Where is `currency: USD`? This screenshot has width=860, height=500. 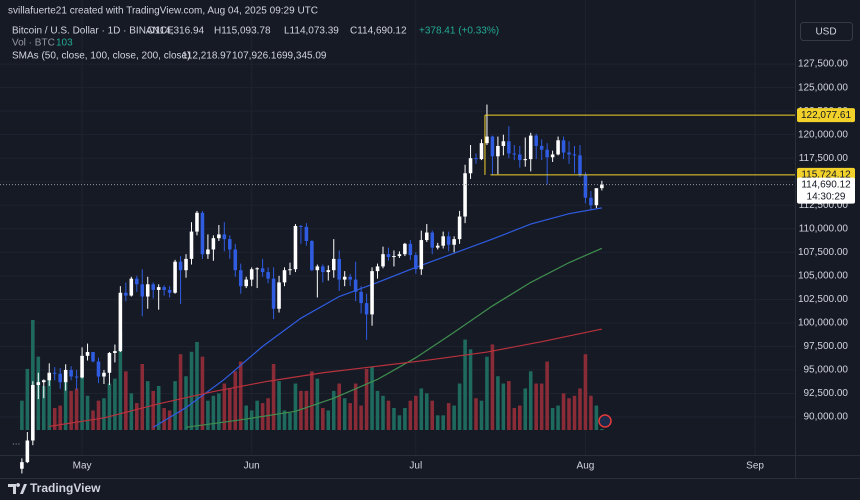
currency: USD is located at coordinates (825, 32).